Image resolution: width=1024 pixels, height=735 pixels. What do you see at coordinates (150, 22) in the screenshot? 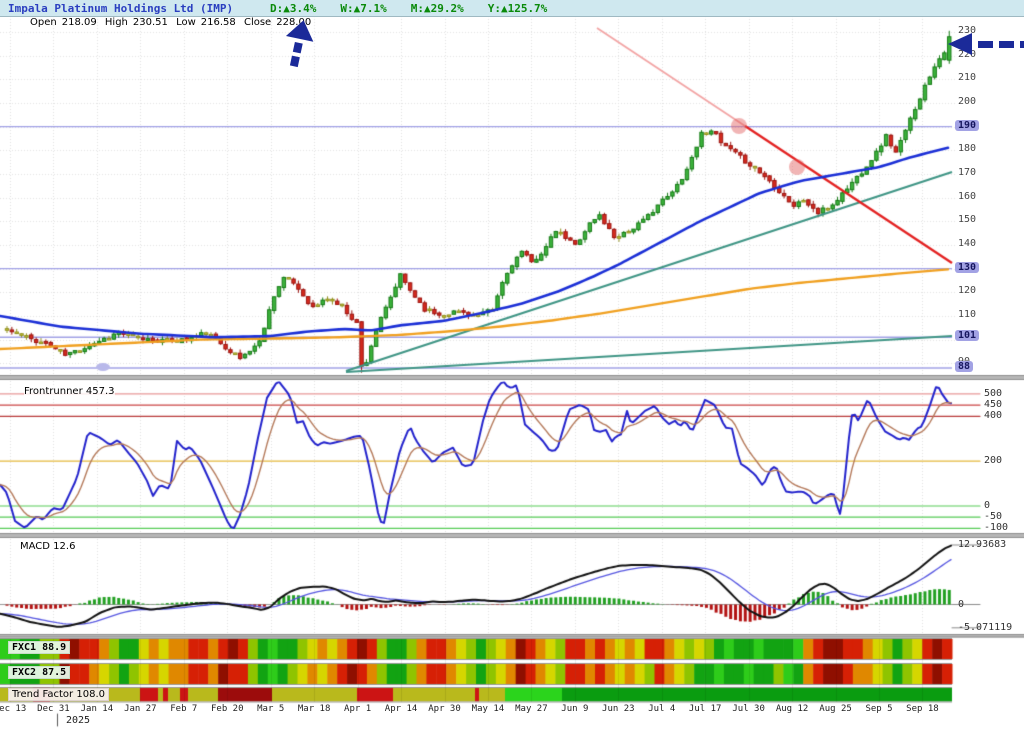
I see `high-value: 230.51` at bounding box center [150, 22].